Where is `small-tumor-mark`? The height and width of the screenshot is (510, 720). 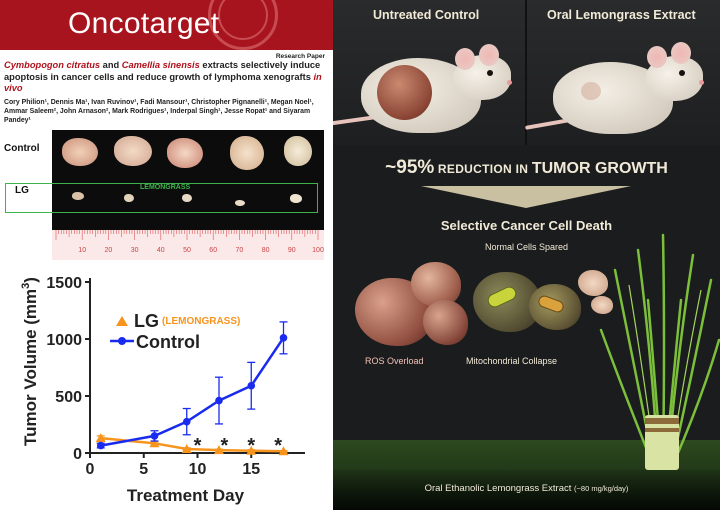
small-tumor-mark is located at coordinates (591, 91).